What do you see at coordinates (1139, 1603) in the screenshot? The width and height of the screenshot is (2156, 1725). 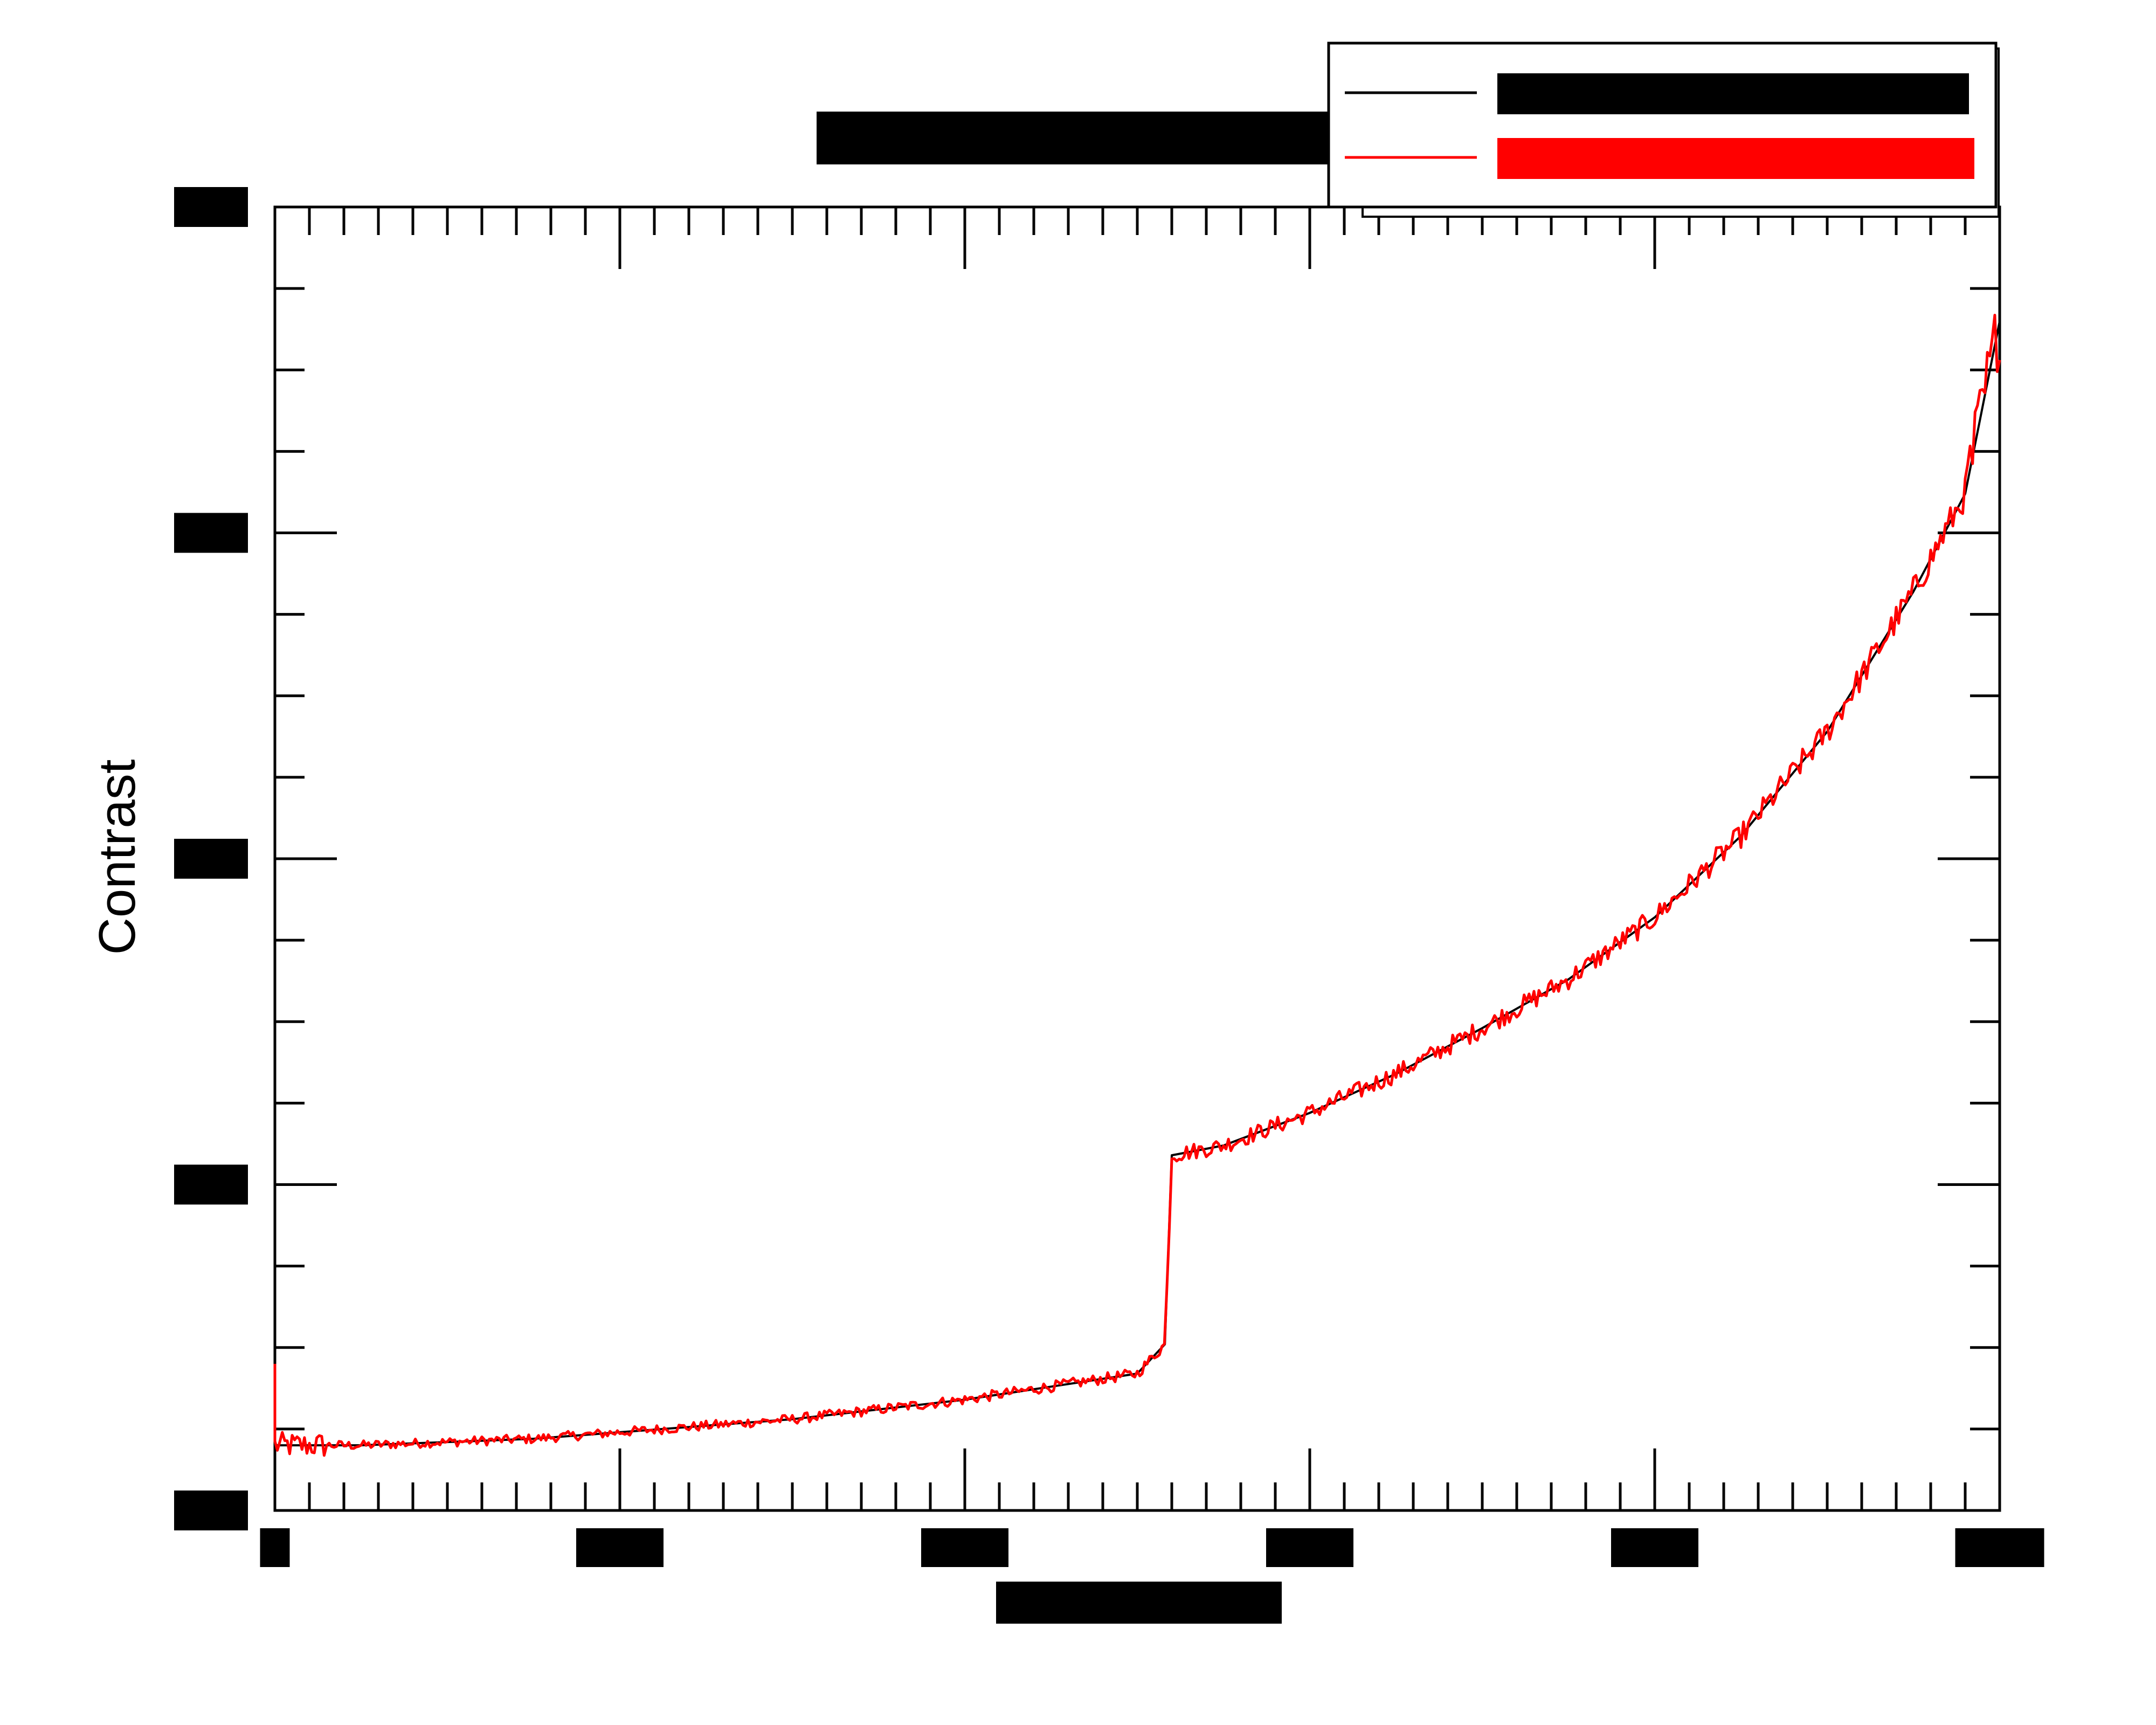 I see `x-axis-label-redacted` at bounding box center [1139, 1603].